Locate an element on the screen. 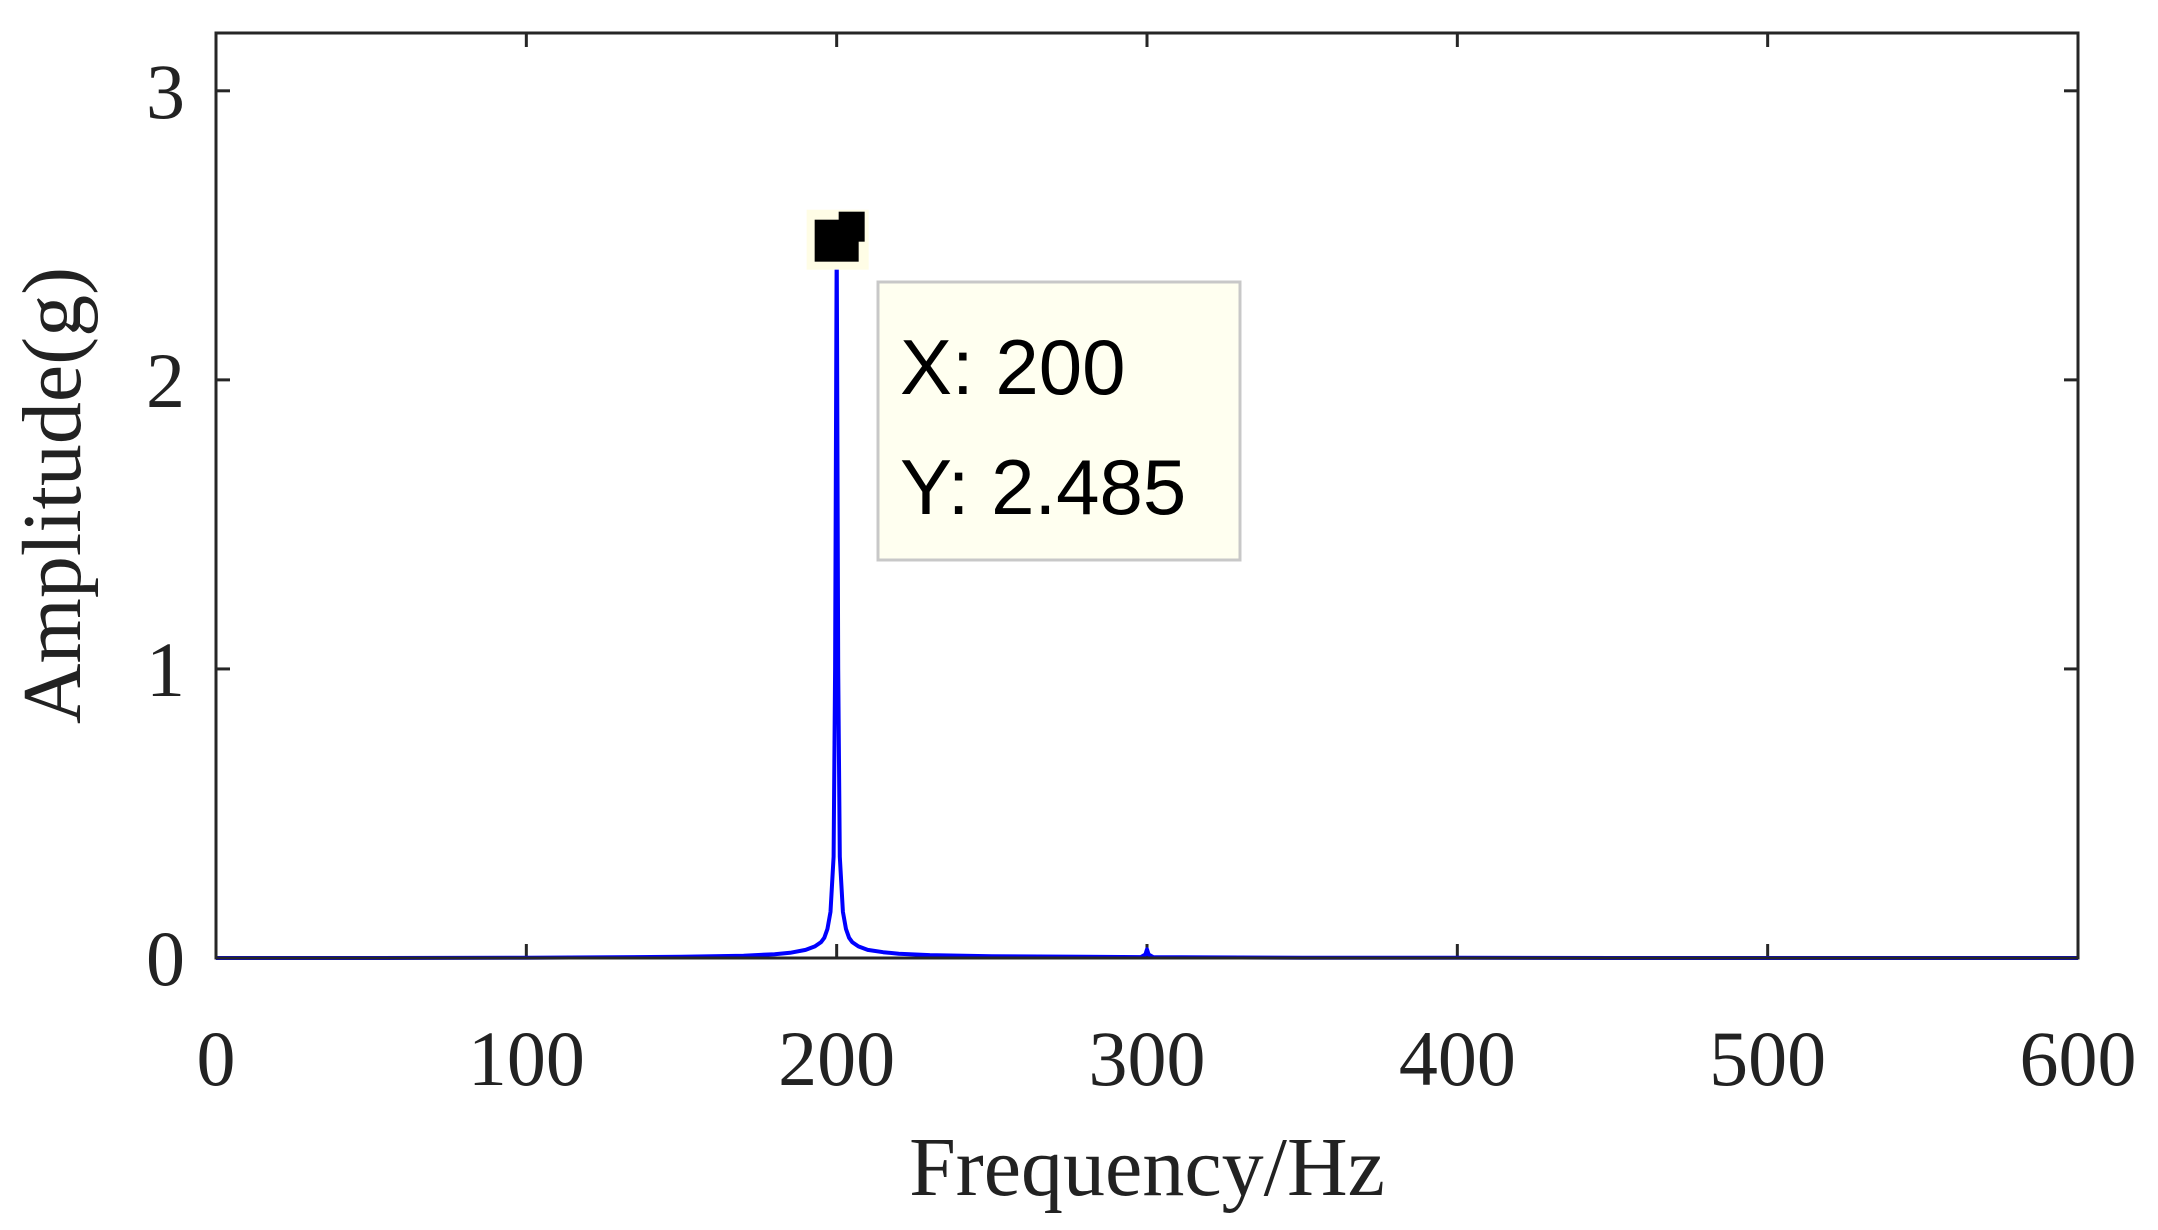 The image size is (2158, 1230). x-tick-label: 300 is located at coordinates (1147, 1058).